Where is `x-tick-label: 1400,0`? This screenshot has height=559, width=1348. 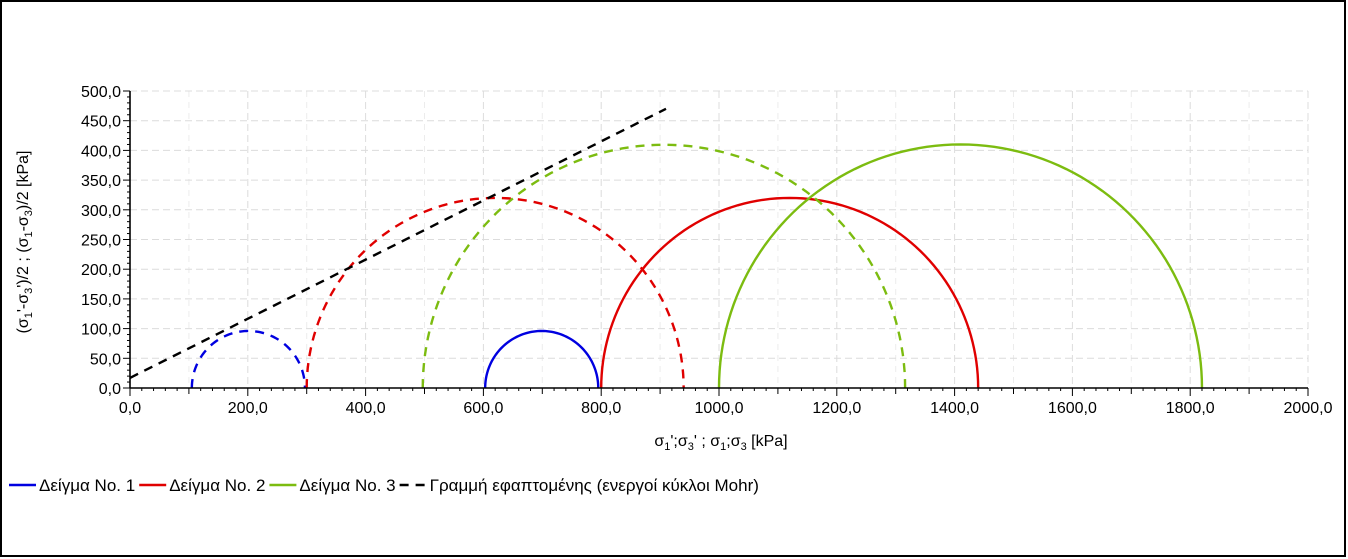
x-tick-label: 1400,0 is located at coordinates (954, 408).